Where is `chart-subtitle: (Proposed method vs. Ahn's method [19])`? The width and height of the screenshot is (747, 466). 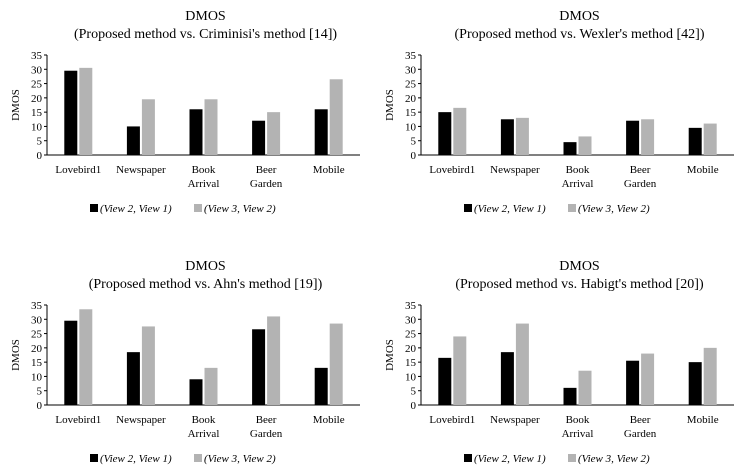
chart-subtitle: (Proposed method vs. Ahn's method [19]) is located at coordinates (206, 284).